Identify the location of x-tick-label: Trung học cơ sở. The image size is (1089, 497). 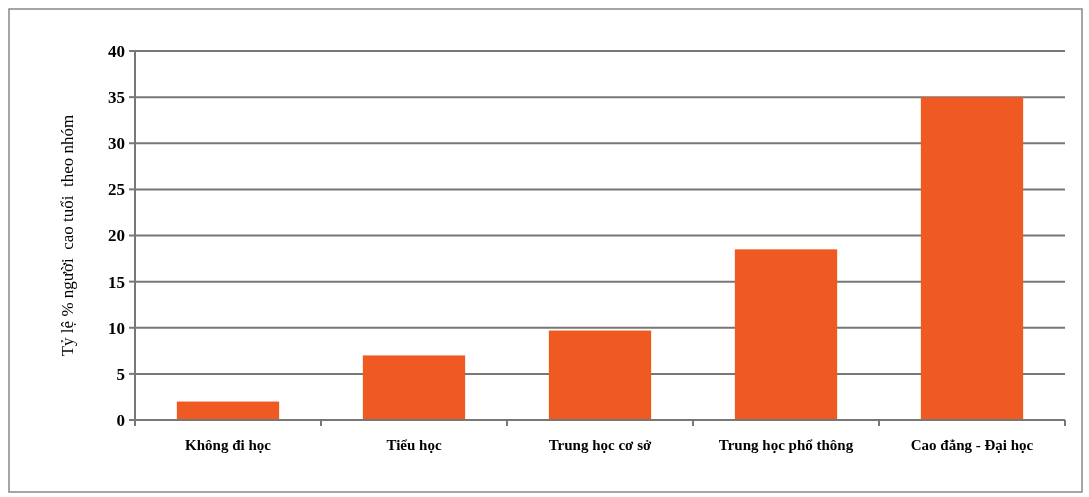
(600, 445).